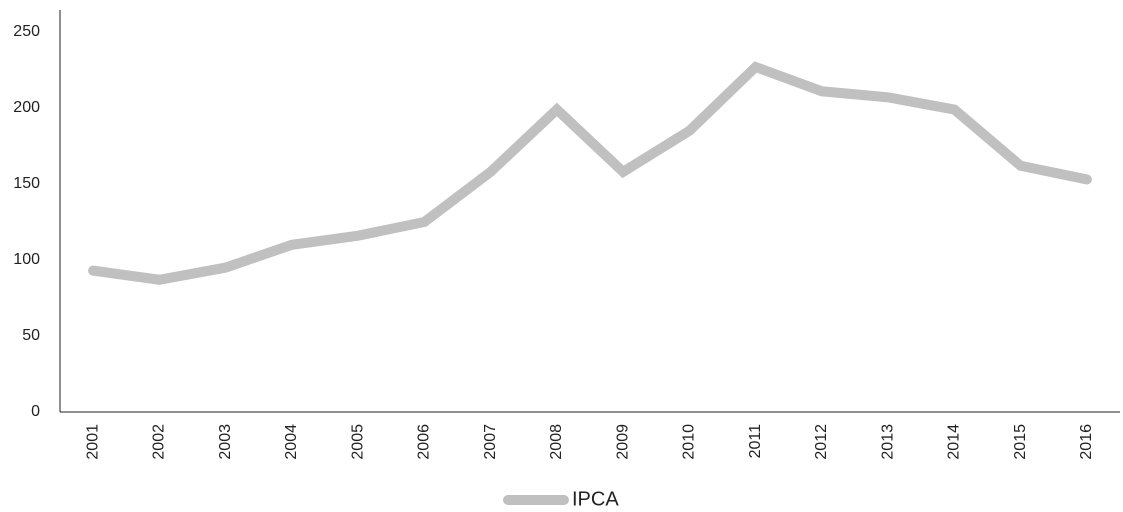  Describe the element at coordinates (291, 442) in the screenshot. I see `x-tick-label: 2004` at that location.